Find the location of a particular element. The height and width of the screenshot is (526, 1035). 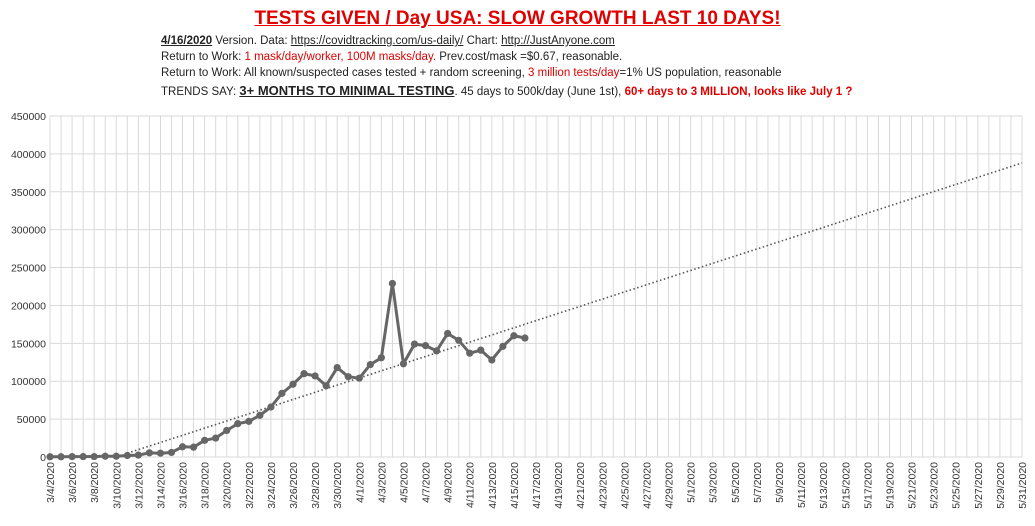

y-tick-label: 350000 is located at coordinates (28, 193).